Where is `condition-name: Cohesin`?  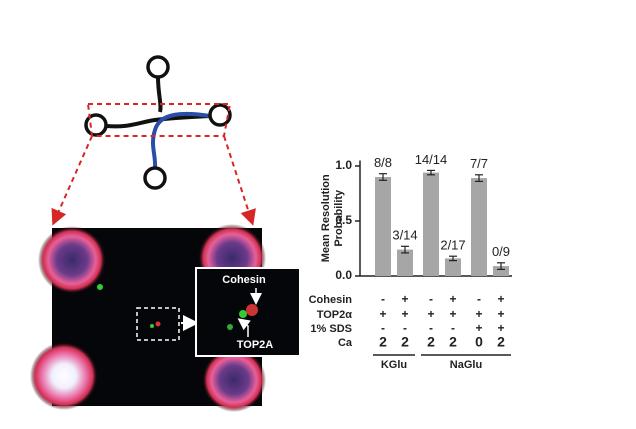
condition-name: Cohesin is located at coordinates (331, 300).